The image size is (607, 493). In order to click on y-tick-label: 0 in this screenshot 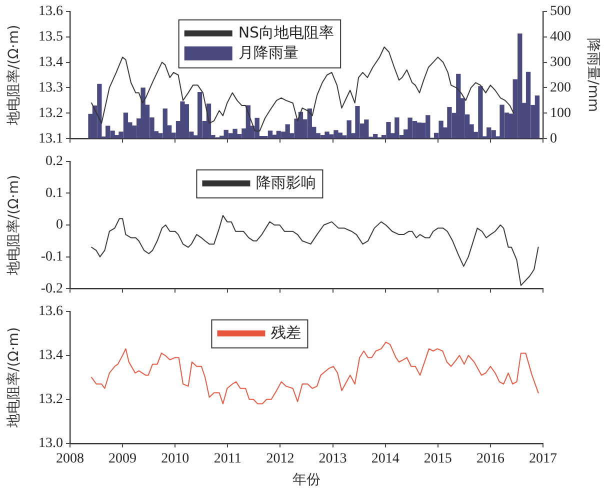, I will do `click(59, 225)`.